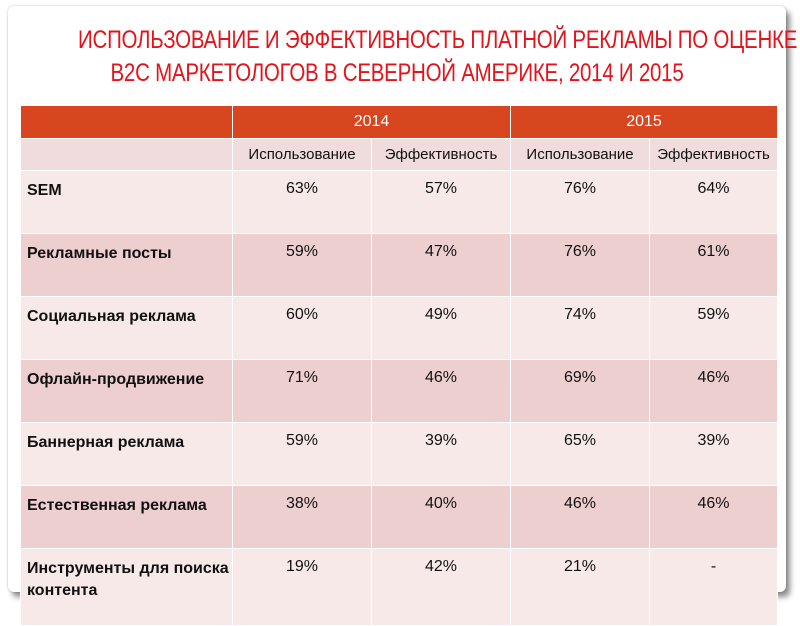 This screenshot has height=626, width=800. What do you see at coordinates (441, 202) in the screenshot?
I see `value-cell: 57%` at bounding box center [441, 202].